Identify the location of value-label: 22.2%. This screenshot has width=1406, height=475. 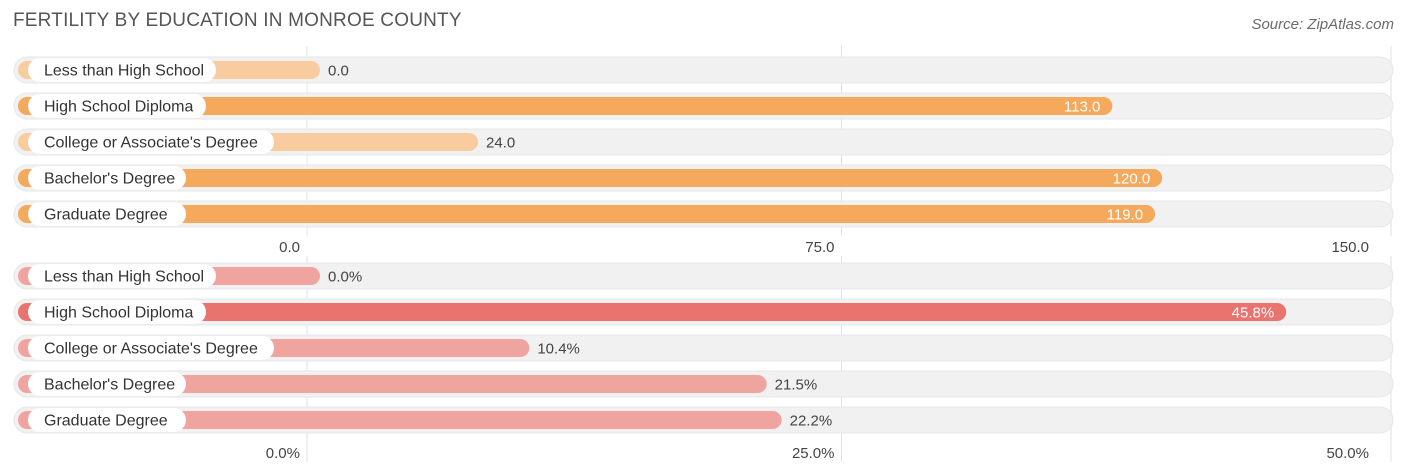
(811, 421).